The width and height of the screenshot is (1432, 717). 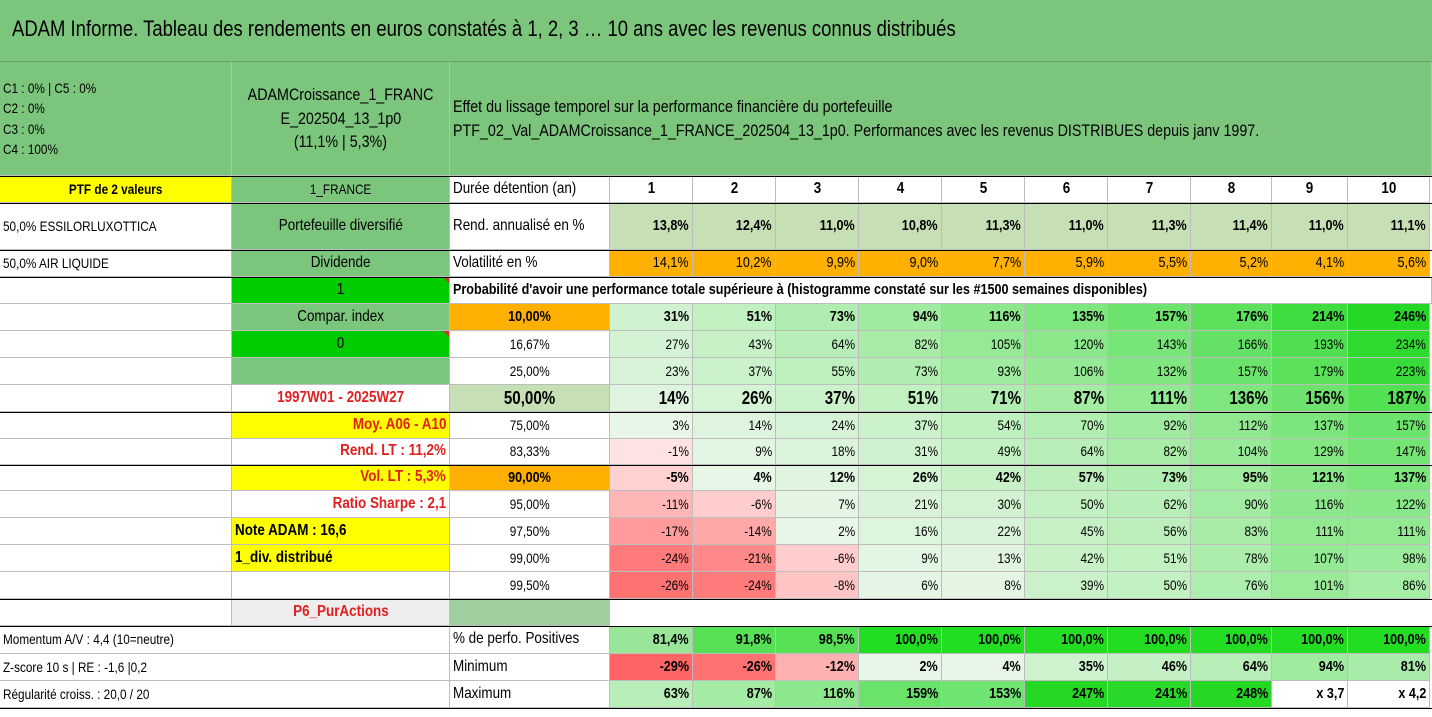 I want to click on probability-value: 4%, so click(x=734, y=478).